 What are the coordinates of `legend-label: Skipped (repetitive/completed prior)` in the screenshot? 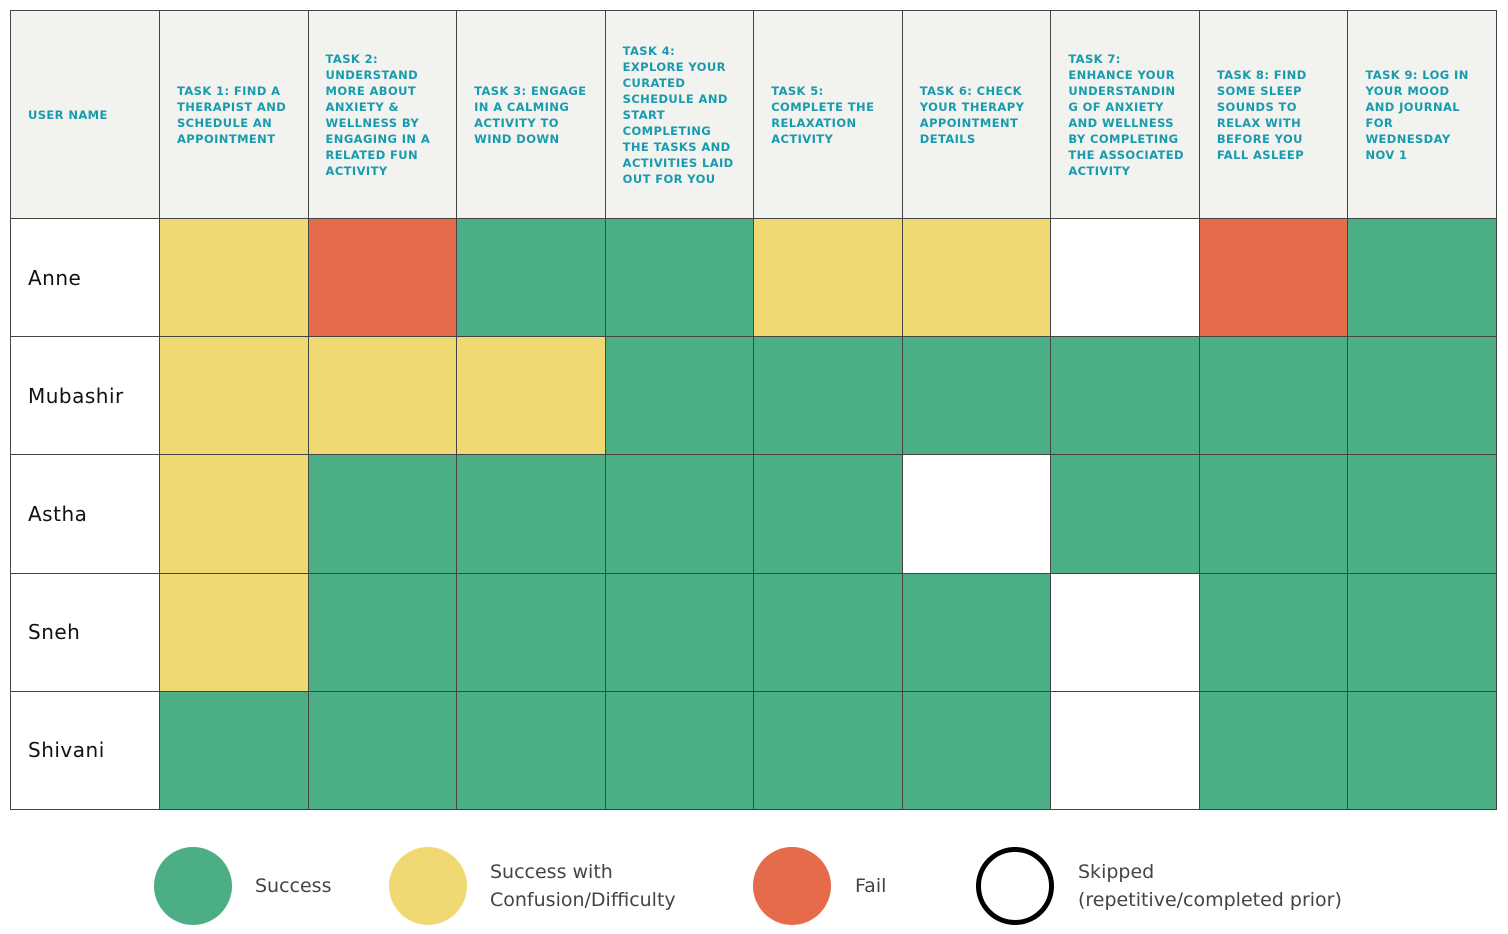 It's located at (1210, 886).